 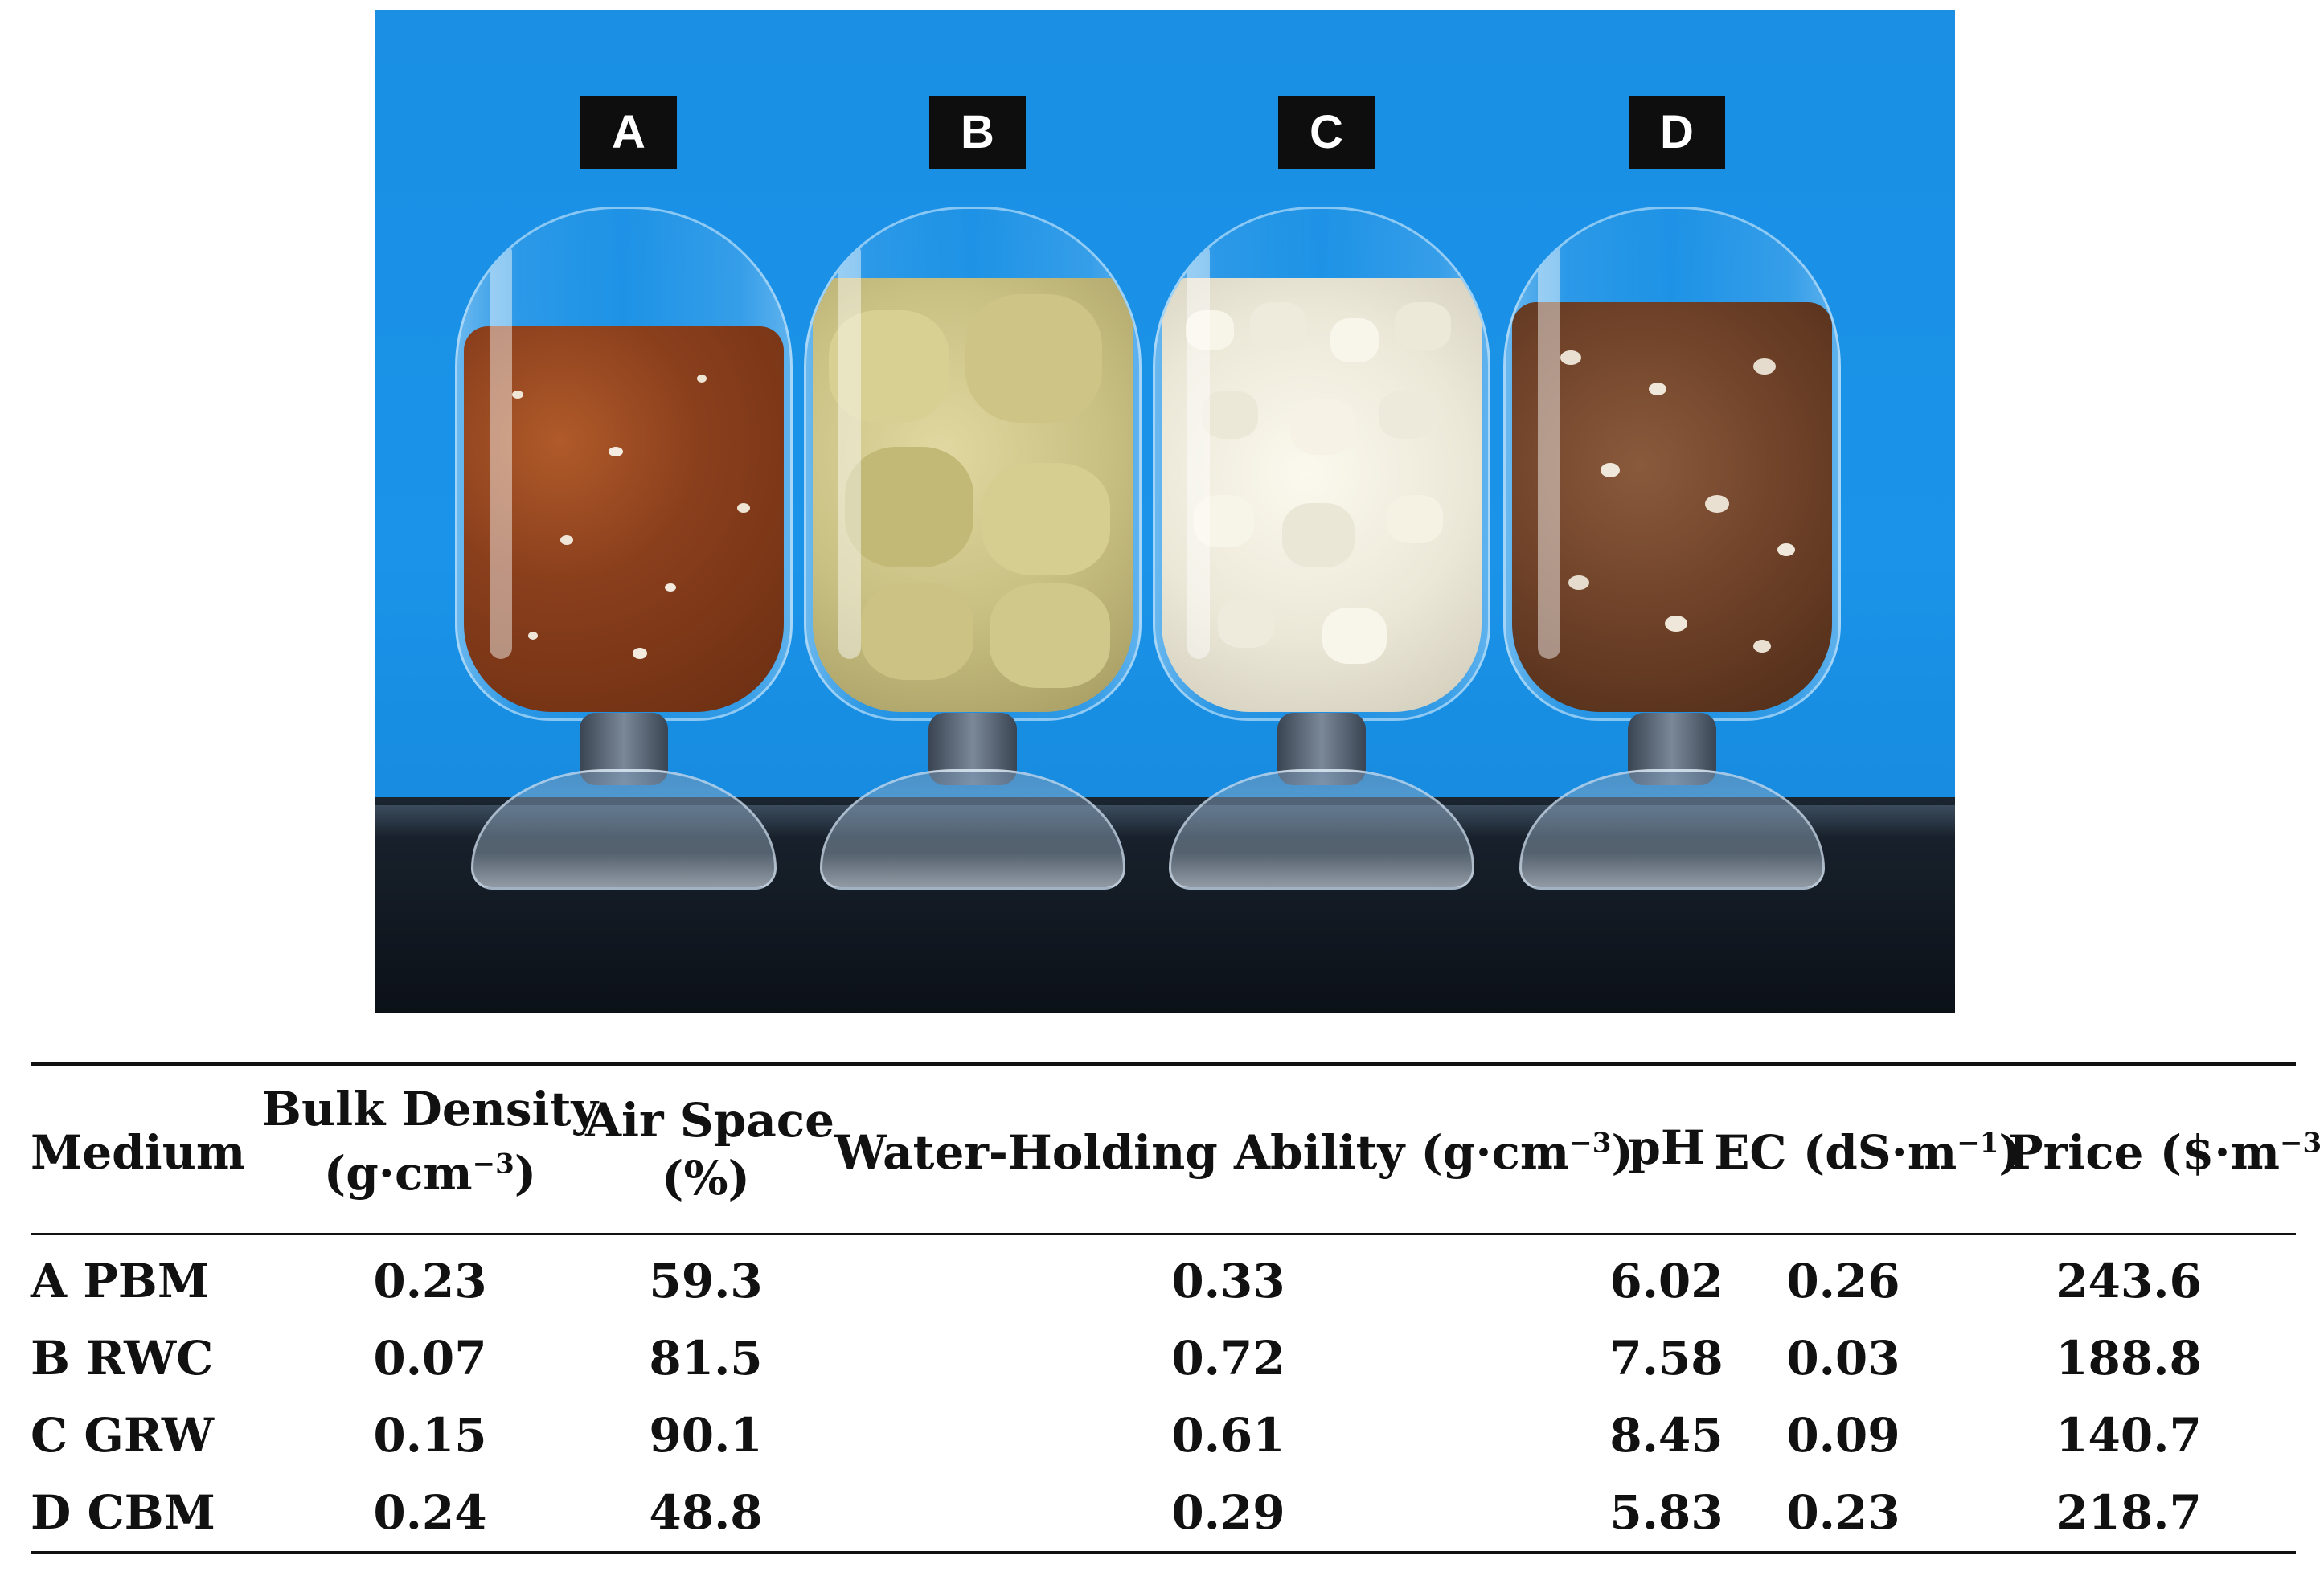 I want to click on header-price: Price ($·m−3), so click(x=2166, y=1152).